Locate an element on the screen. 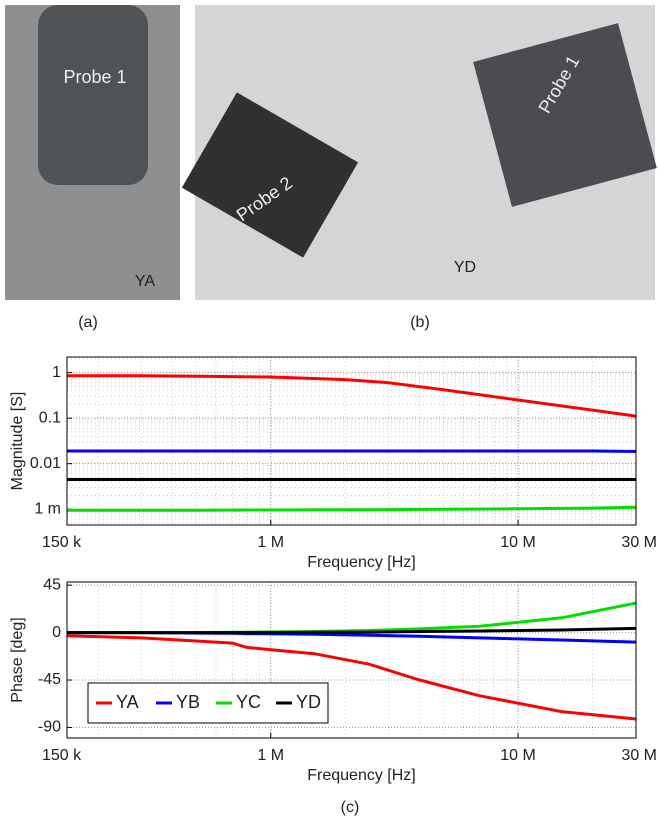  caption: (b) is located at coordinates (420, 322).